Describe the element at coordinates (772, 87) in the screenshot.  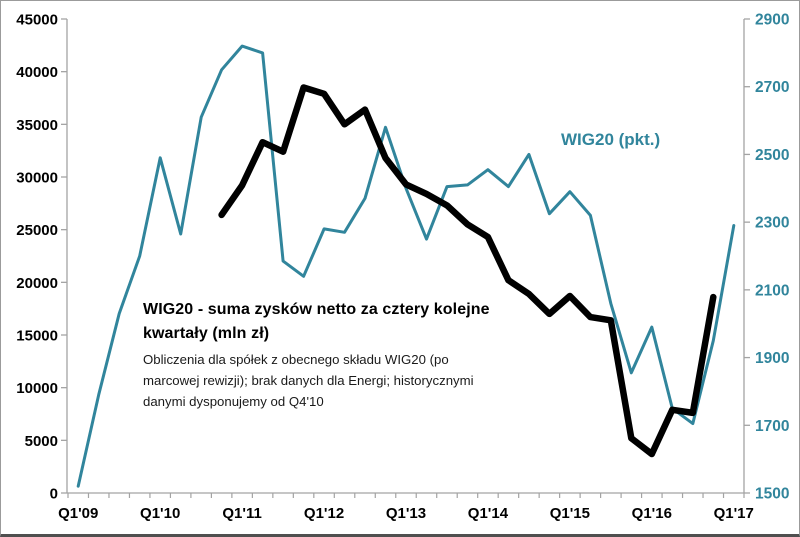
I see `right-axis-tick-label: 2700` at that location.